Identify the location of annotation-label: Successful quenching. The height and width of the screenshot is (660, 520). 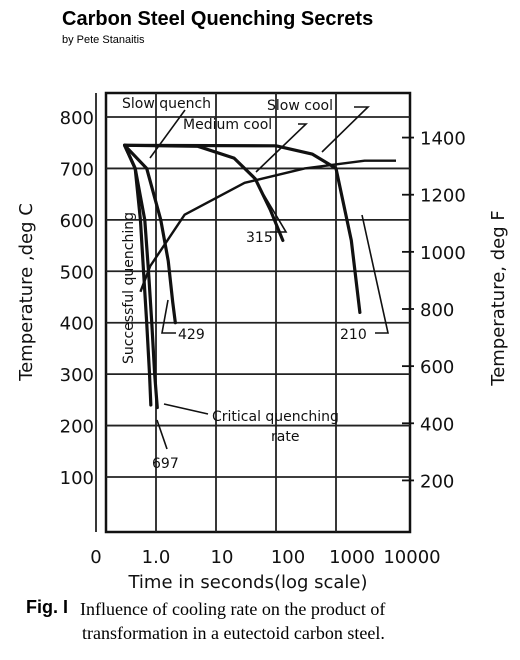
(129, 288).